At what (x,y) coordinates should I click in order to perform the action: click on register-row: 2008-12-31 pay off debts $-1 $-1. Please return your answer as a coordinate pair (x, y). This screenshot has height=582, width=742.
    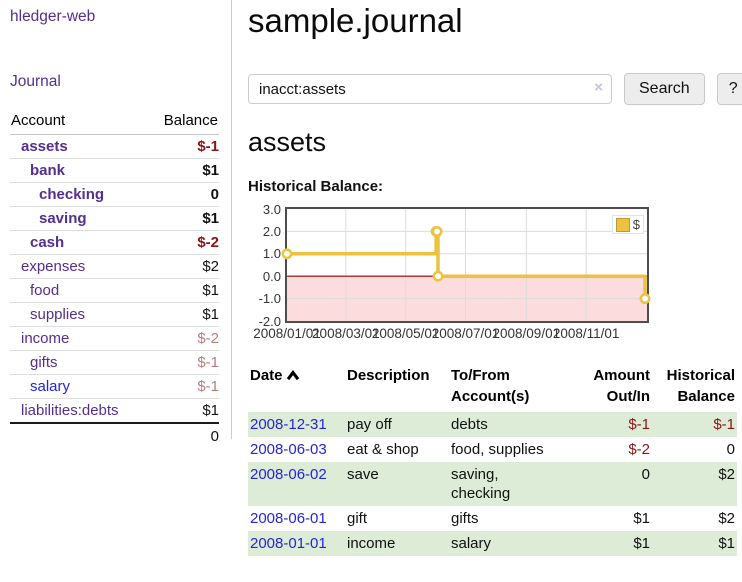
    Looking at the image, I should click on (492, 424).